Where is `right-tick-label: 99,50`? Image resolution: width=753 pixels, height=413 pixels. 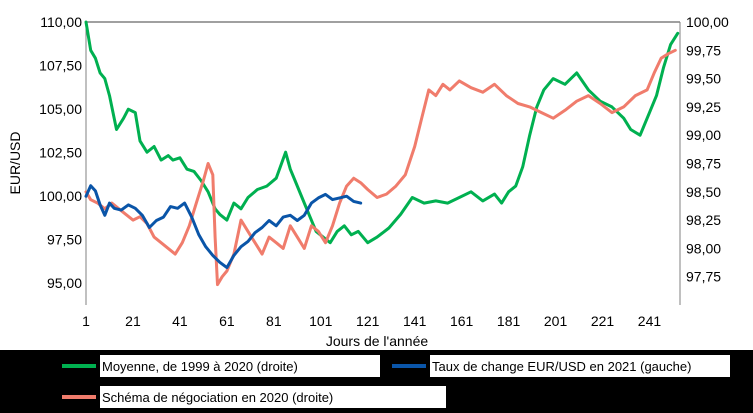
right-tick-label: 99,50 is located at coordinates (703, 79).